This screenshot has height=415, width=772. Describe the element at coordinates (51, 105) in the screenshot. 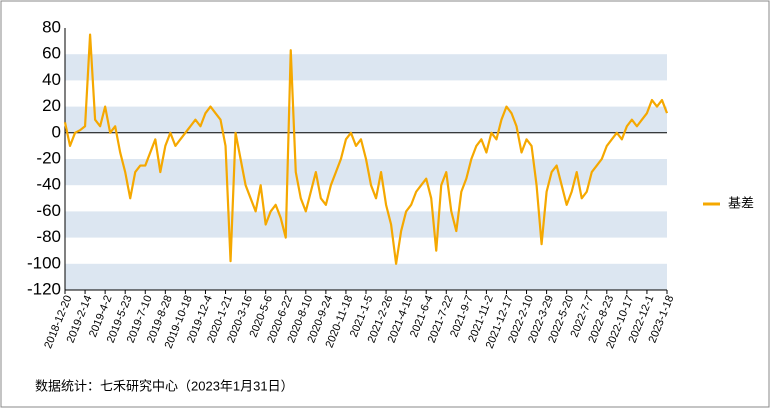

I see `y-tick-label: 20` at that location.